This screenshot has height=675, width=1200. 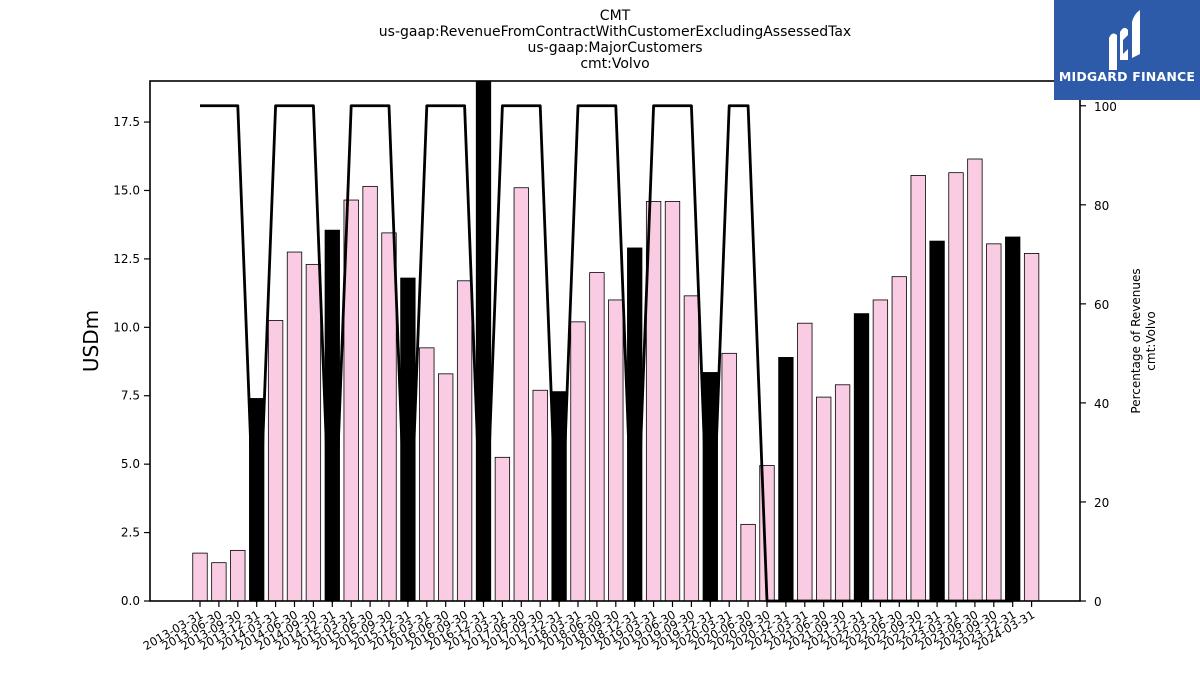 I want to click on left-axis: 0.0 2.5 5.0 7.5 10.0 12.5 15.0 17.5, so click(x=131, y=361).